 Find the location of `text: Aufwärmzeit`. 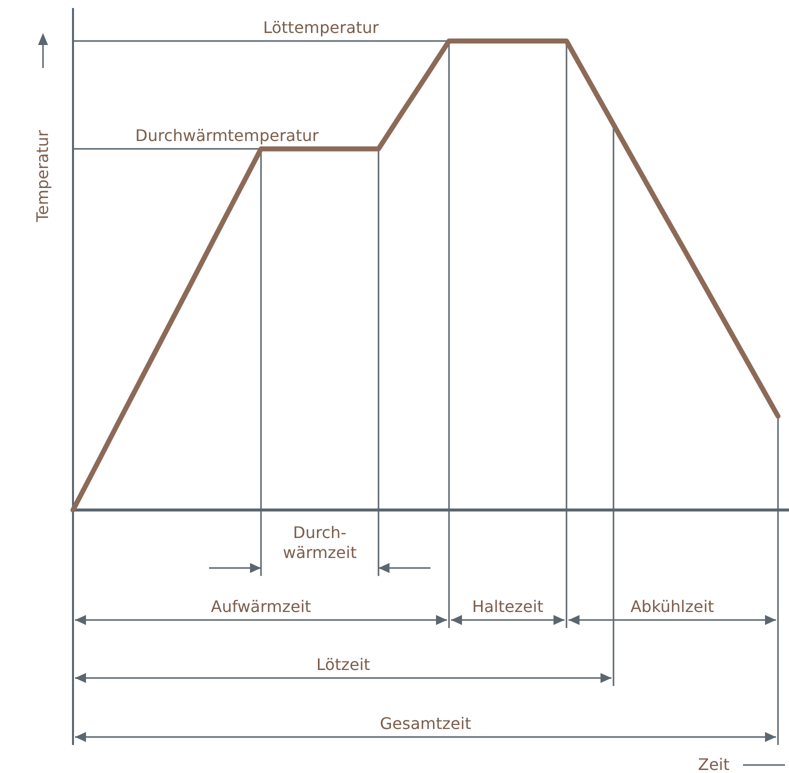

text: Aufwärmzeit is located at coordinates (261, 606).